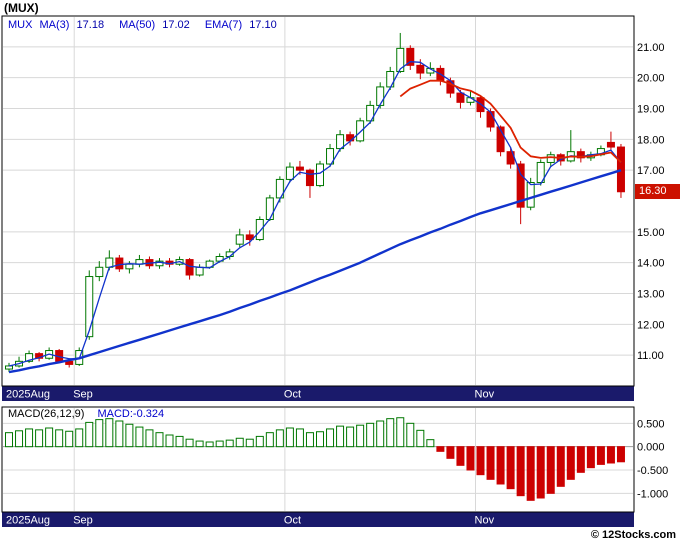  What do you see at coordinates (651, 448) in the screenshot?
I see `y-tick-label: 0.000` at bounding box center [651, 448].